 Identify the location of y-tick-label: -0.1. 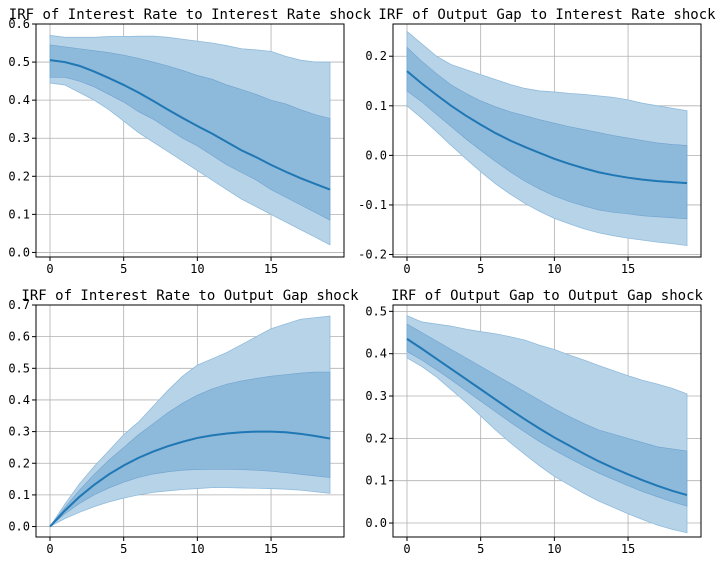
(372, 205).